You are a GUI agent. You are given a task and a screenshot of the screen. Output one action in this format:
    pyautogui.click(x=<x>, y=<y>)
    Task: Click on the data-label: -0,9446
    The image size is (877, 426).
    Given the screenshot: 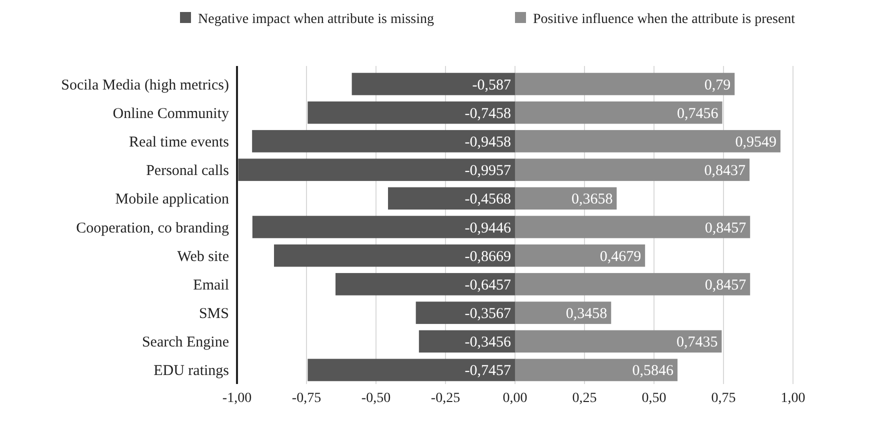 What is the action you would take?
    pyautogui.click(x=488, y=228)
    